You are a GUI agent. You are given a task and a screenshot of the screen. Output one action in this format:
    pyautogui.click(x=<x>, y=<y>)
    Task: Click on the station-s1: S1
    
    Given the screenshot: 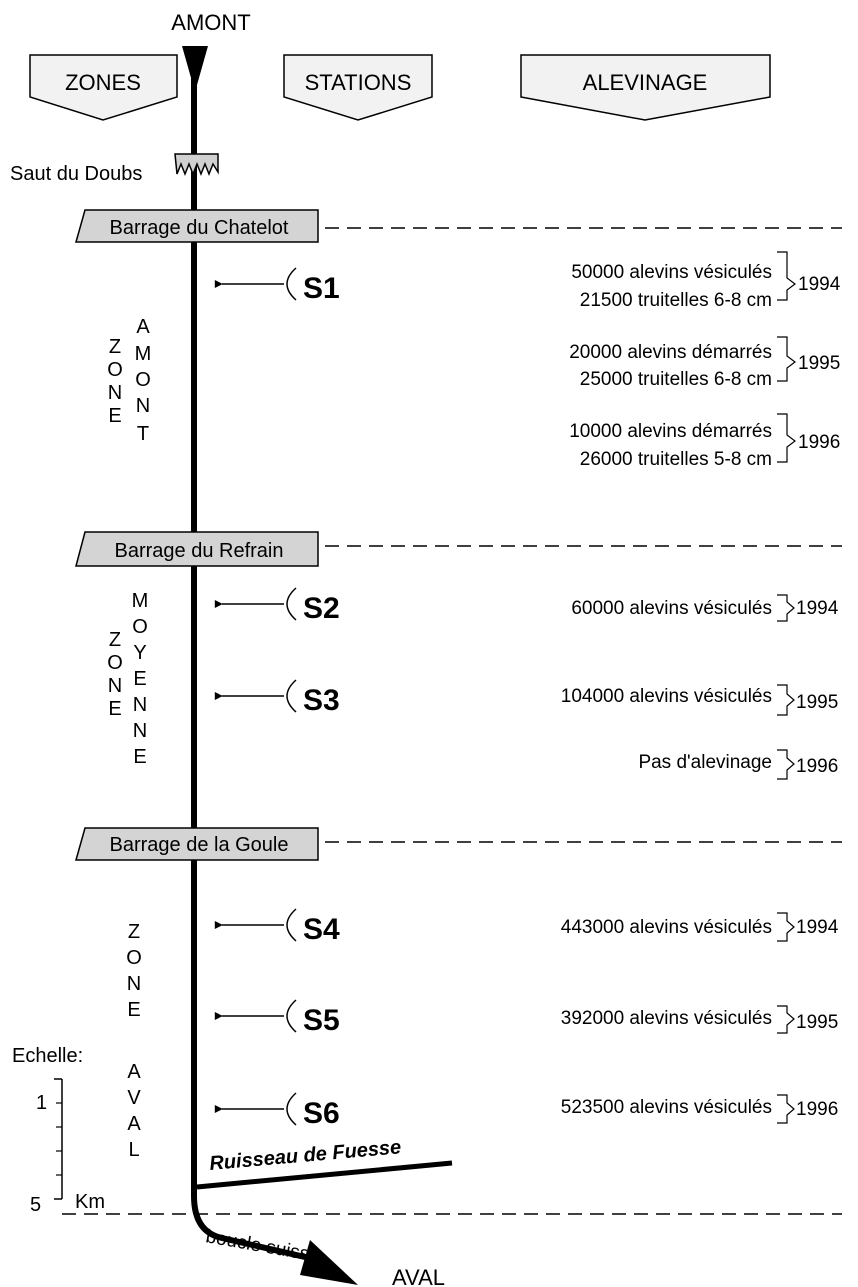 What is the action you would take?
    pyautogui.click(x=277, y=286)
    